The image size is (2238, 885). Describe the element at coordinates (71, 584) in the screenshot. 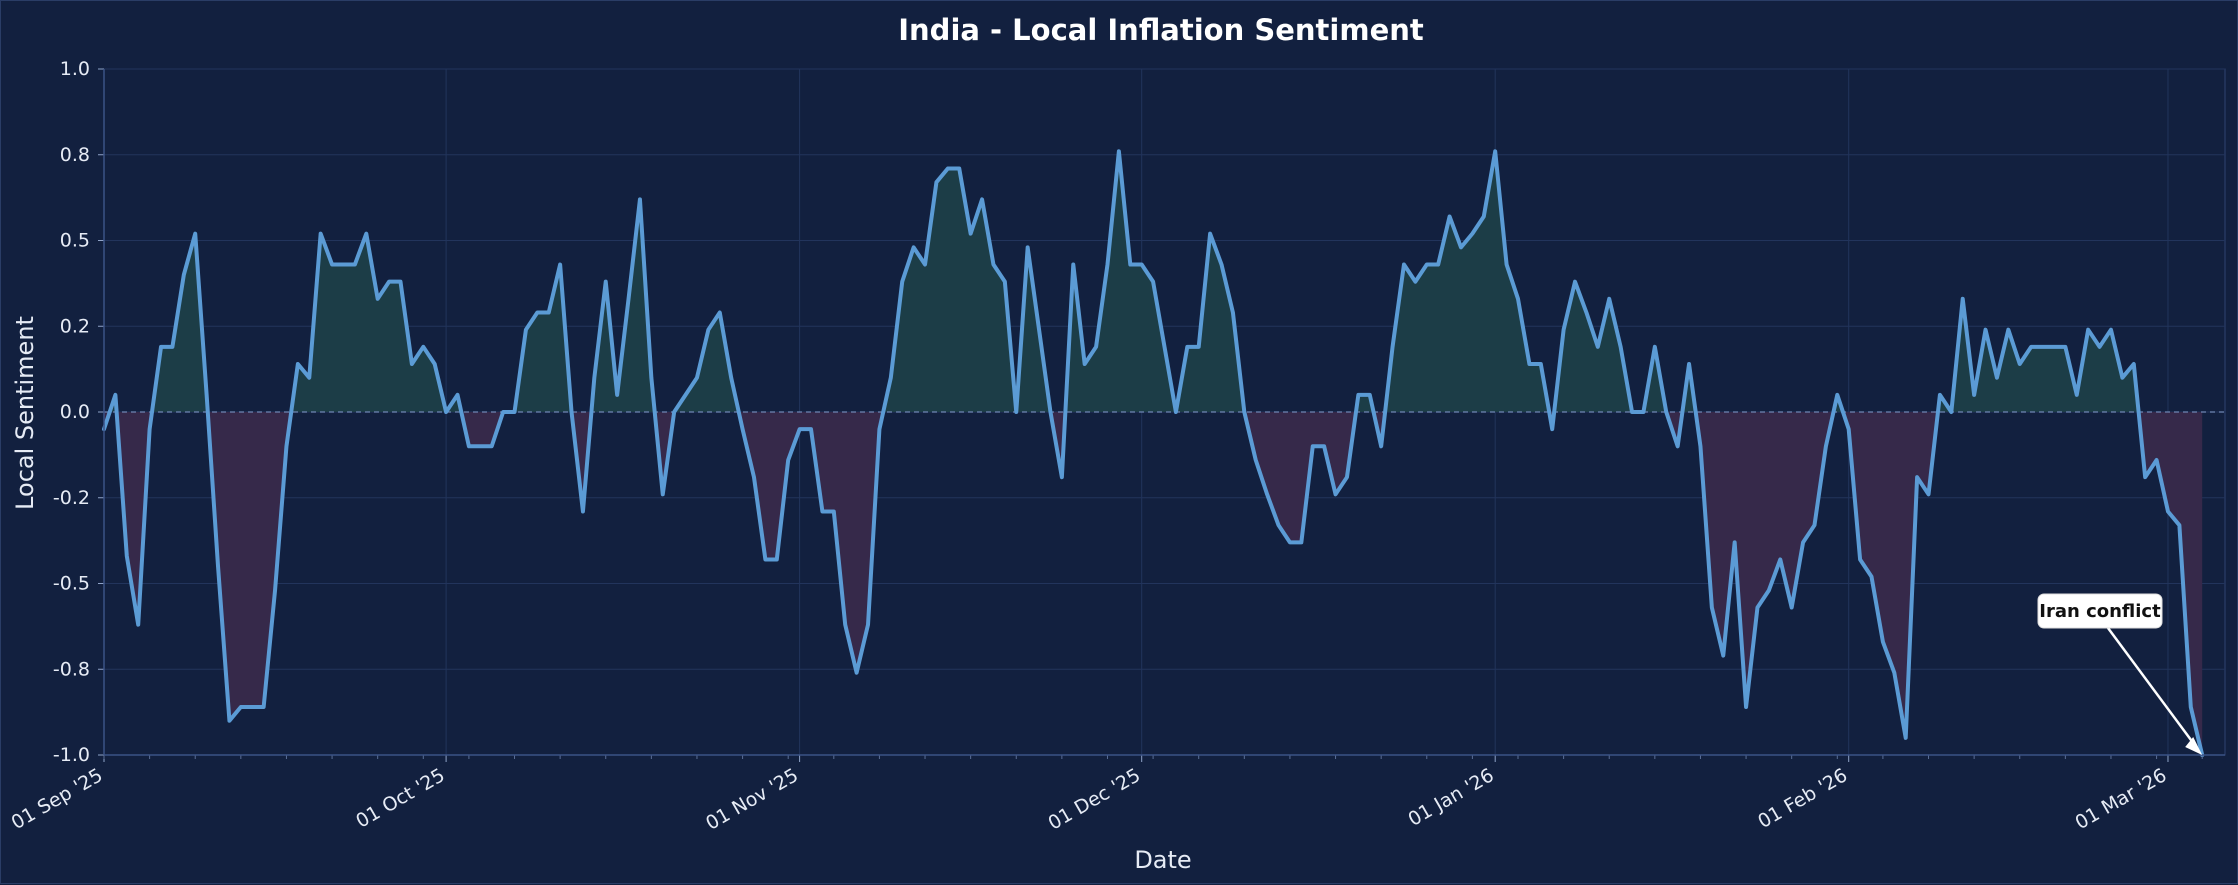

I see `y-tick-label: -0.5` at that location.